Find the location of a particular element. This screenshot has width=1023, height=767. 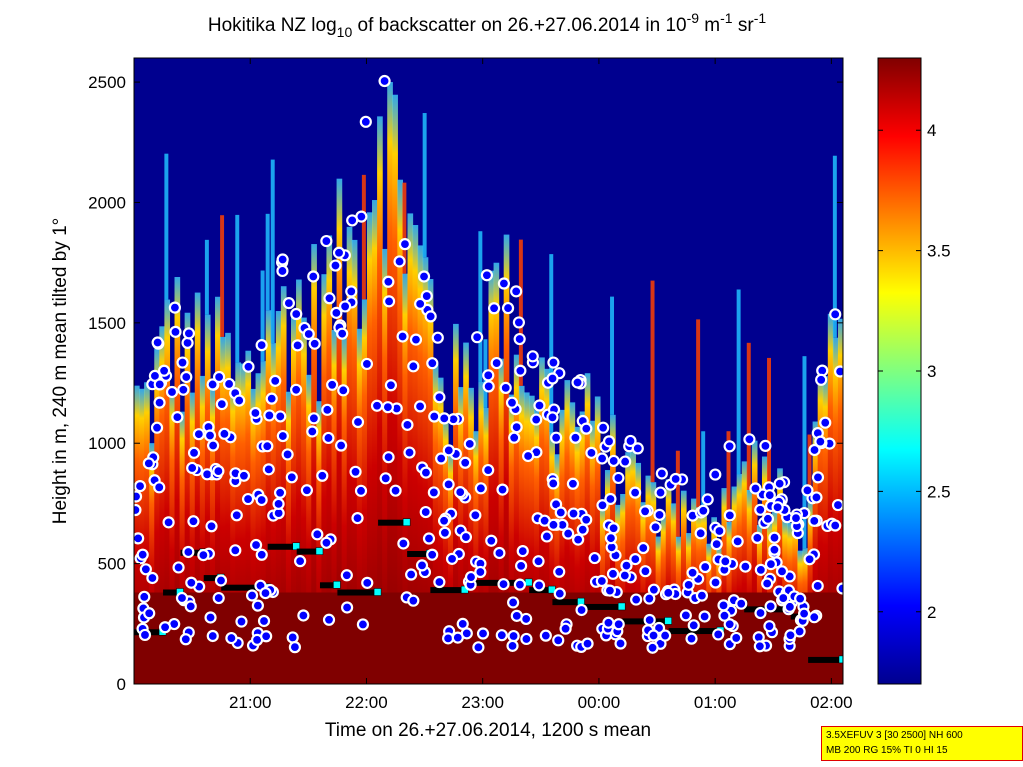

colorbar-tick-label: 3 is located at coordinates (931, 371).